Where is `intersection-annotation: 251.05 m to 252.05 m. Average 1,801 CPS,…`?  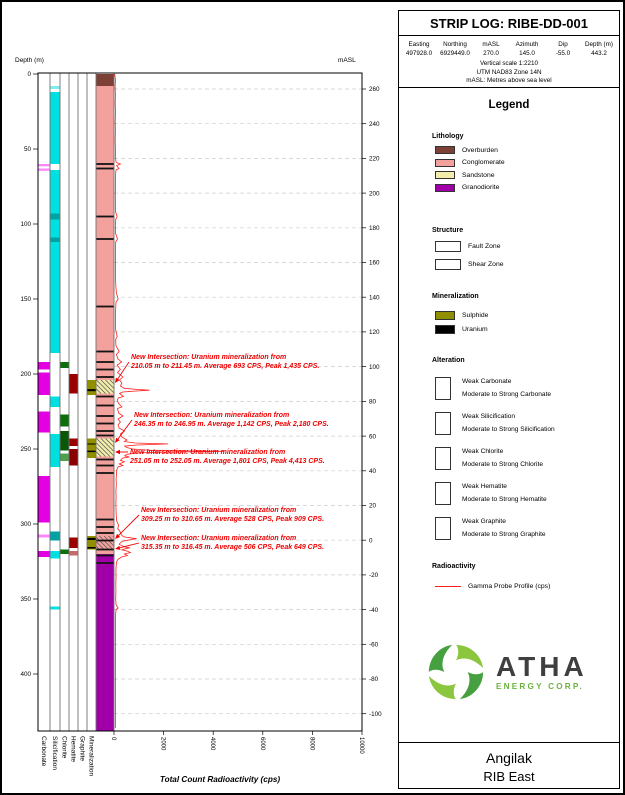 intersection-annotation: 251.05 m to 252.05 m. Average 1,801 CPS,… is located at coordinates (227, 461).